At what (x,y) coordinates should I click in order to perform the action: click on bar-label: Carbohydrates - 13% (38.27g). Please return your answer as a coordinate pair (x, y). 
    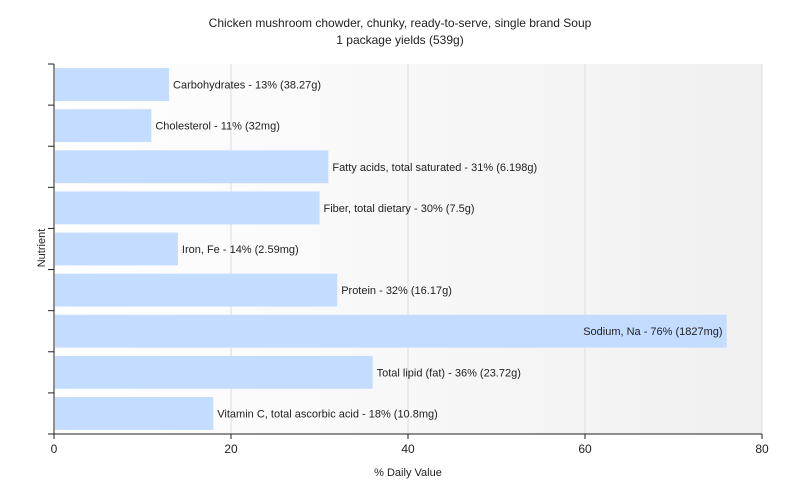
    Looking at the image, I should click on (247, 86).